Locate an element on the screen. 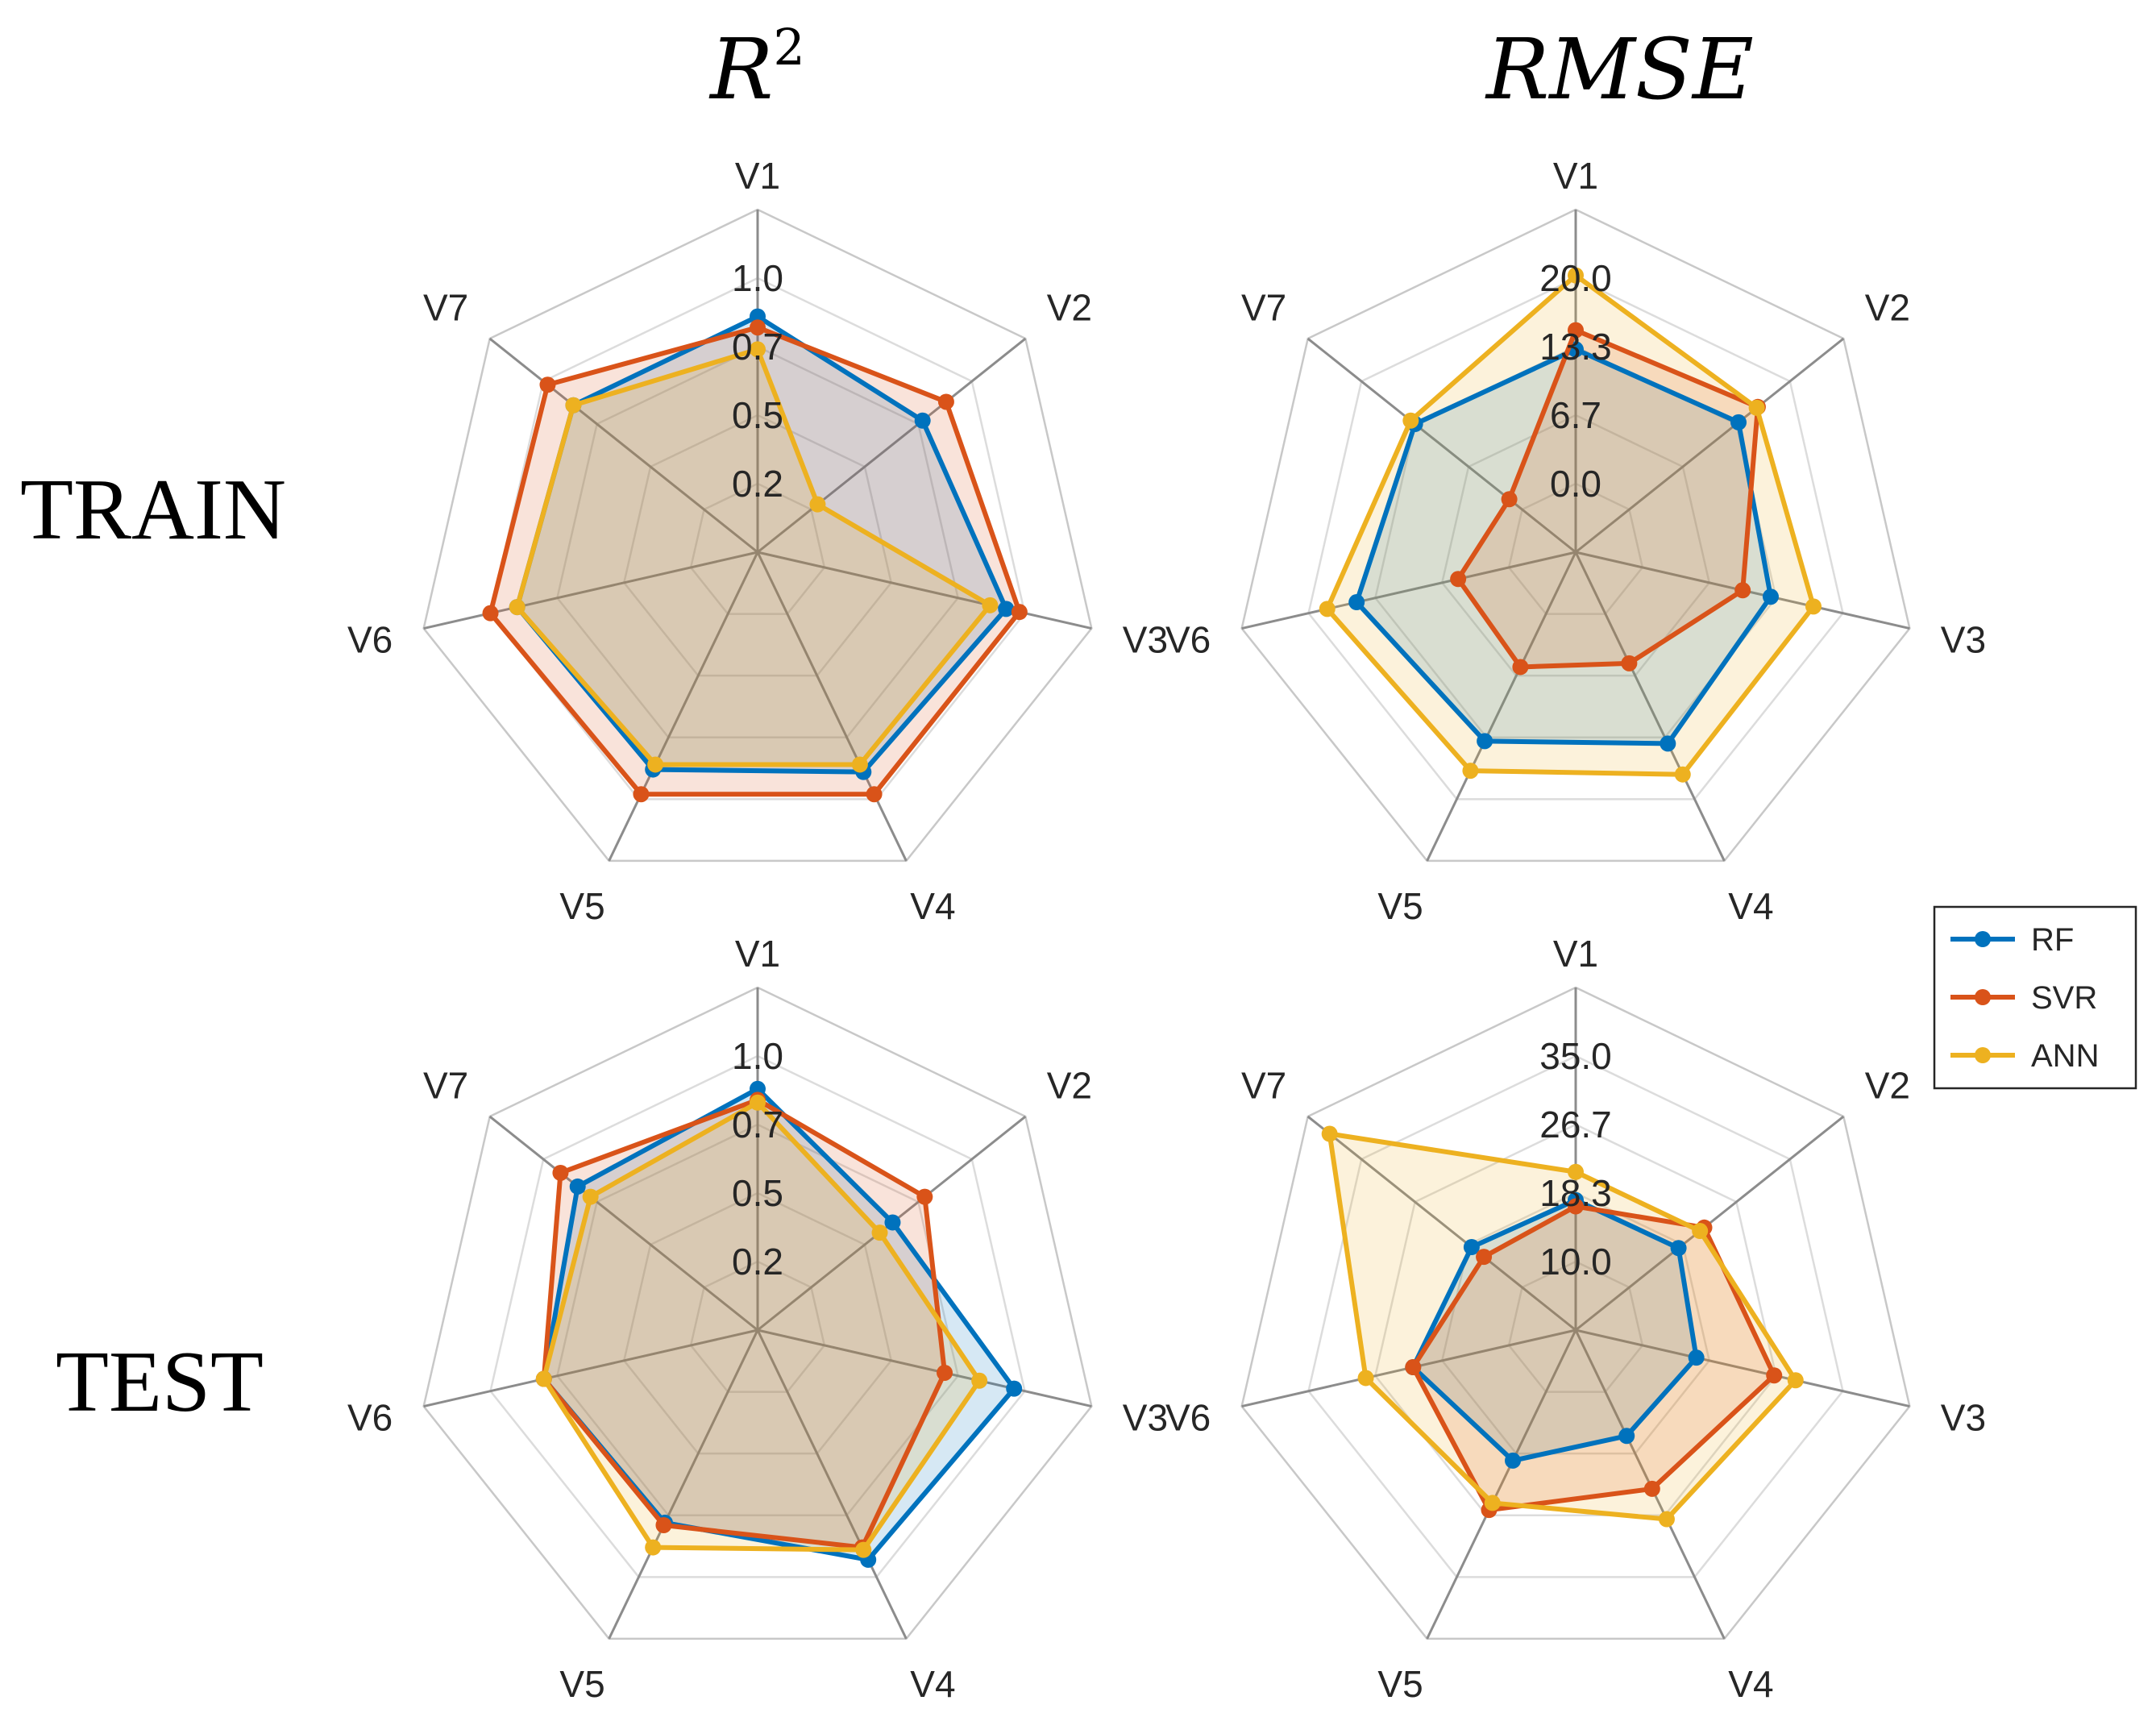 This screenshot has width=2156, height=1713. spoke-v7 is located at coordinates (623, 445).